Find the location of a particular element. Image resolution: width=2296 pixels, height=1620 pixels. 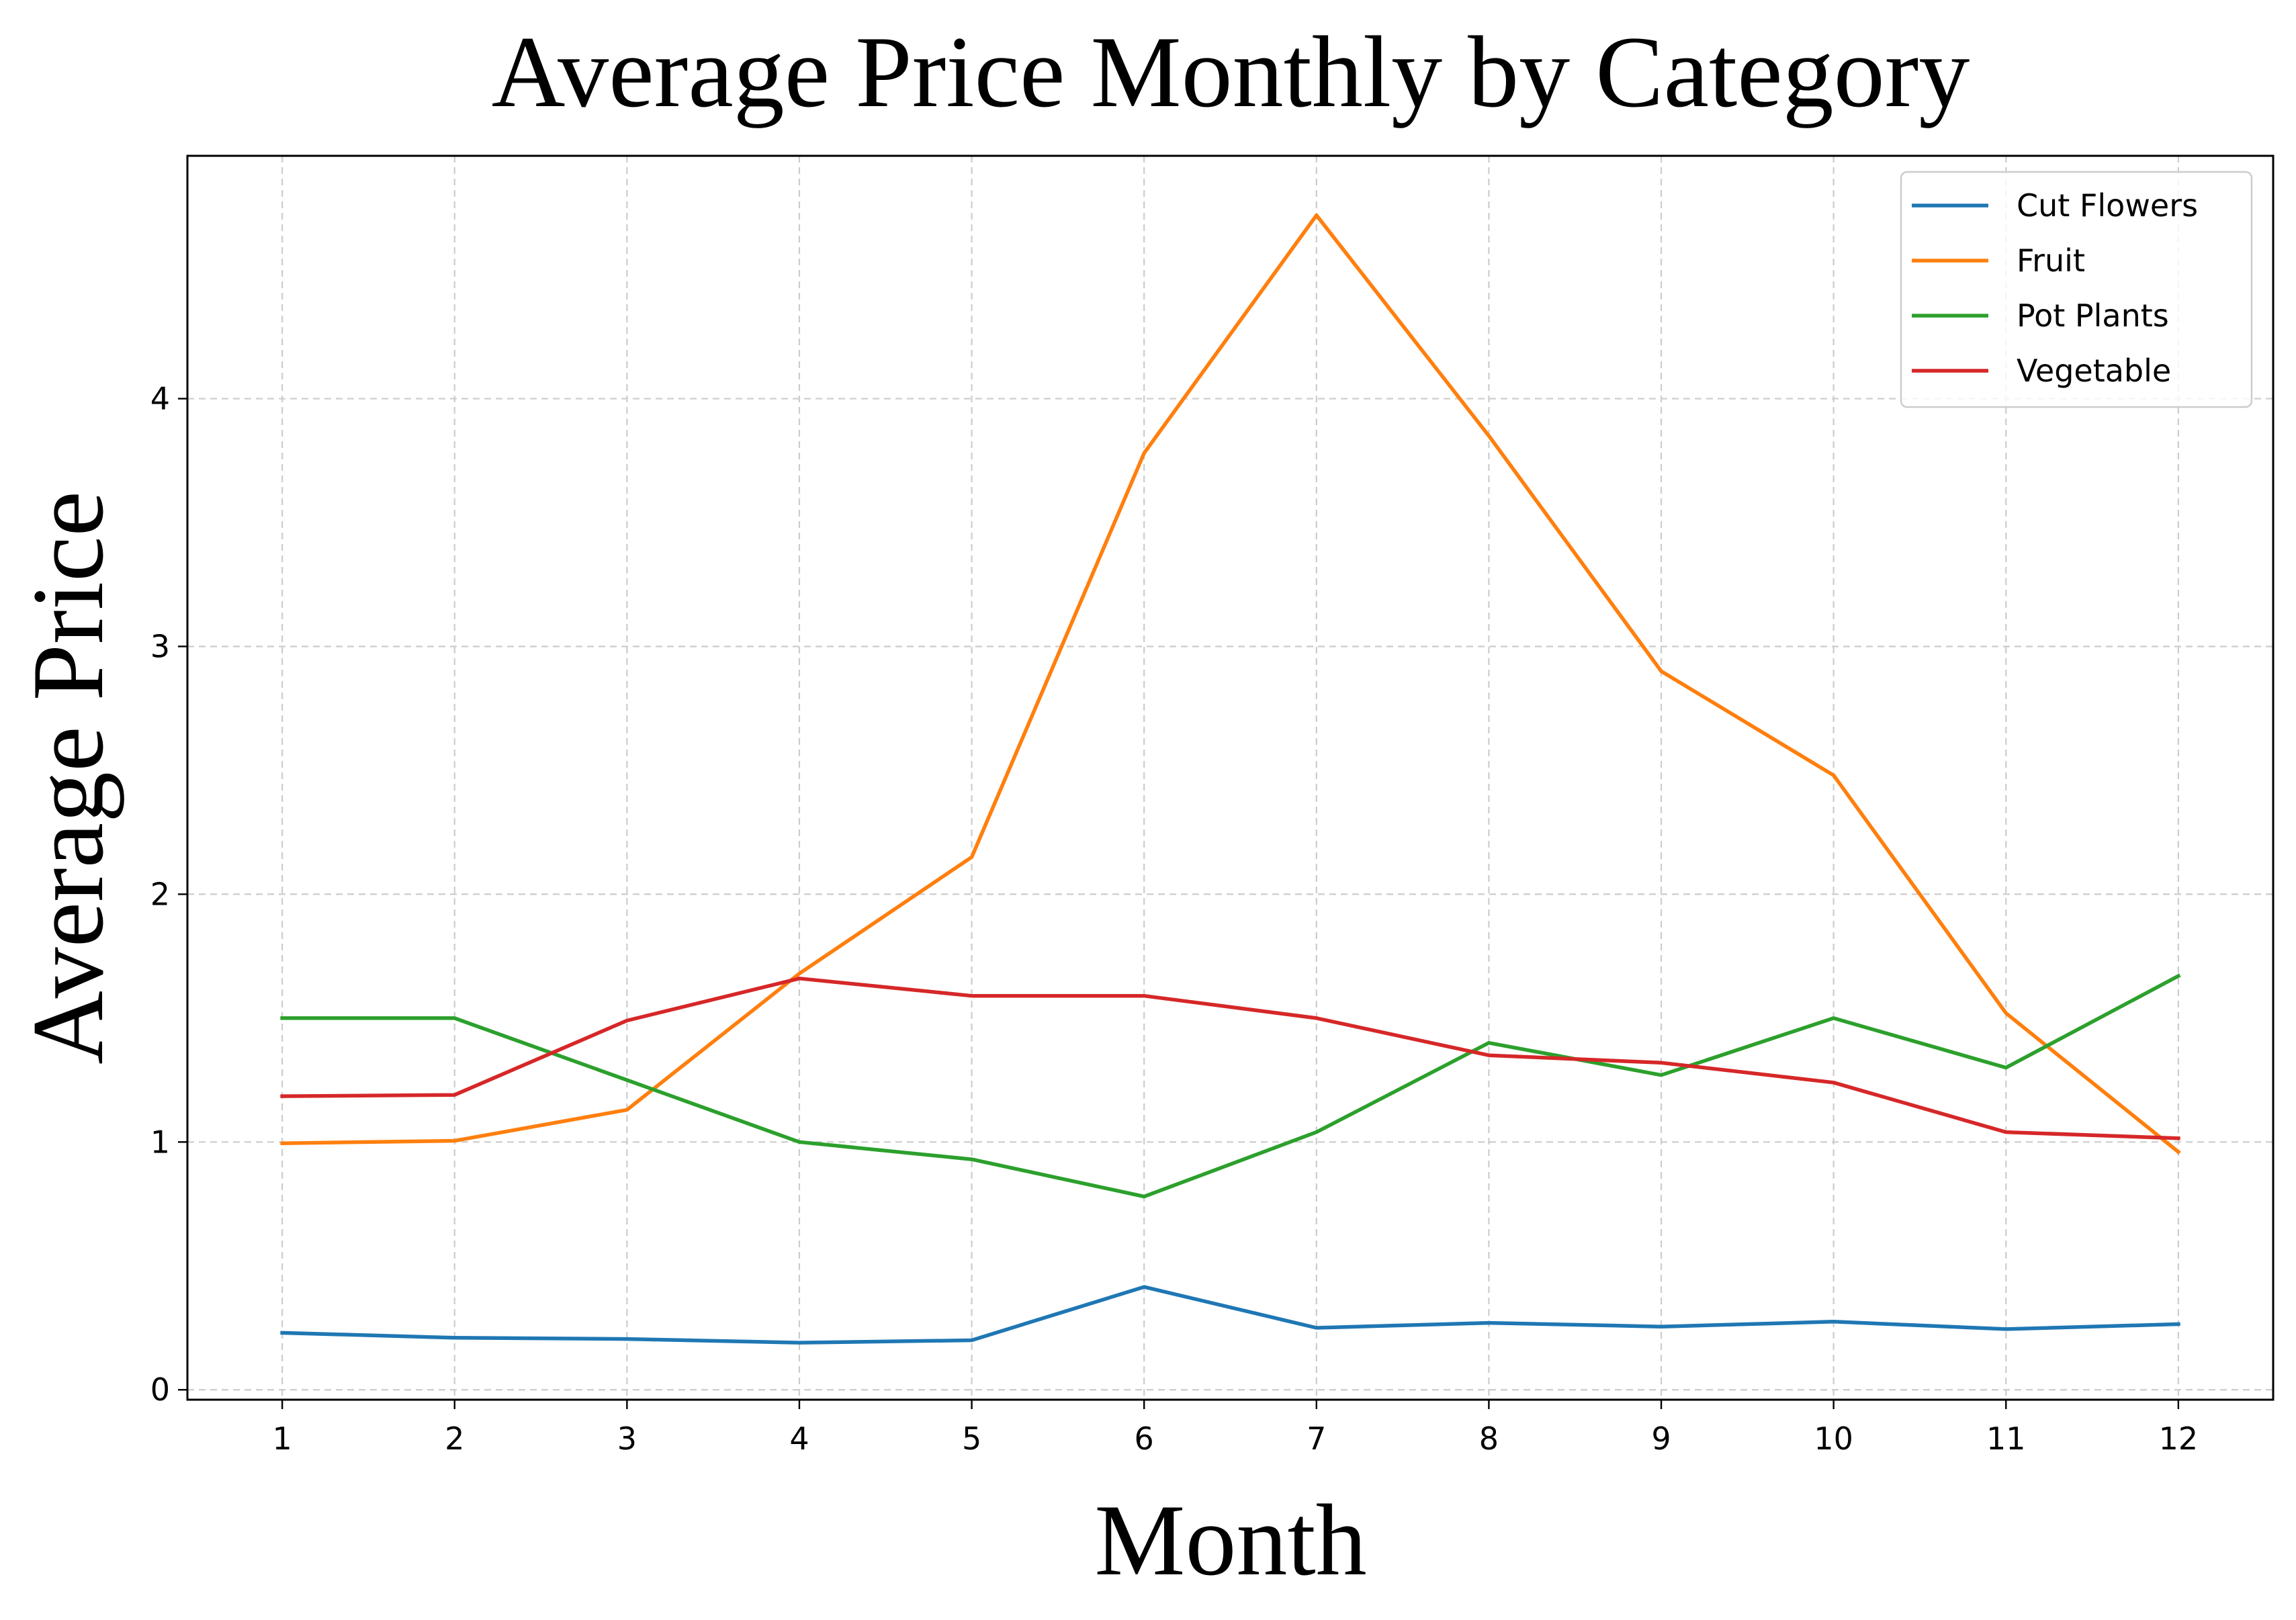

y-tick-label: 4 is located at coordinates (160, 399).